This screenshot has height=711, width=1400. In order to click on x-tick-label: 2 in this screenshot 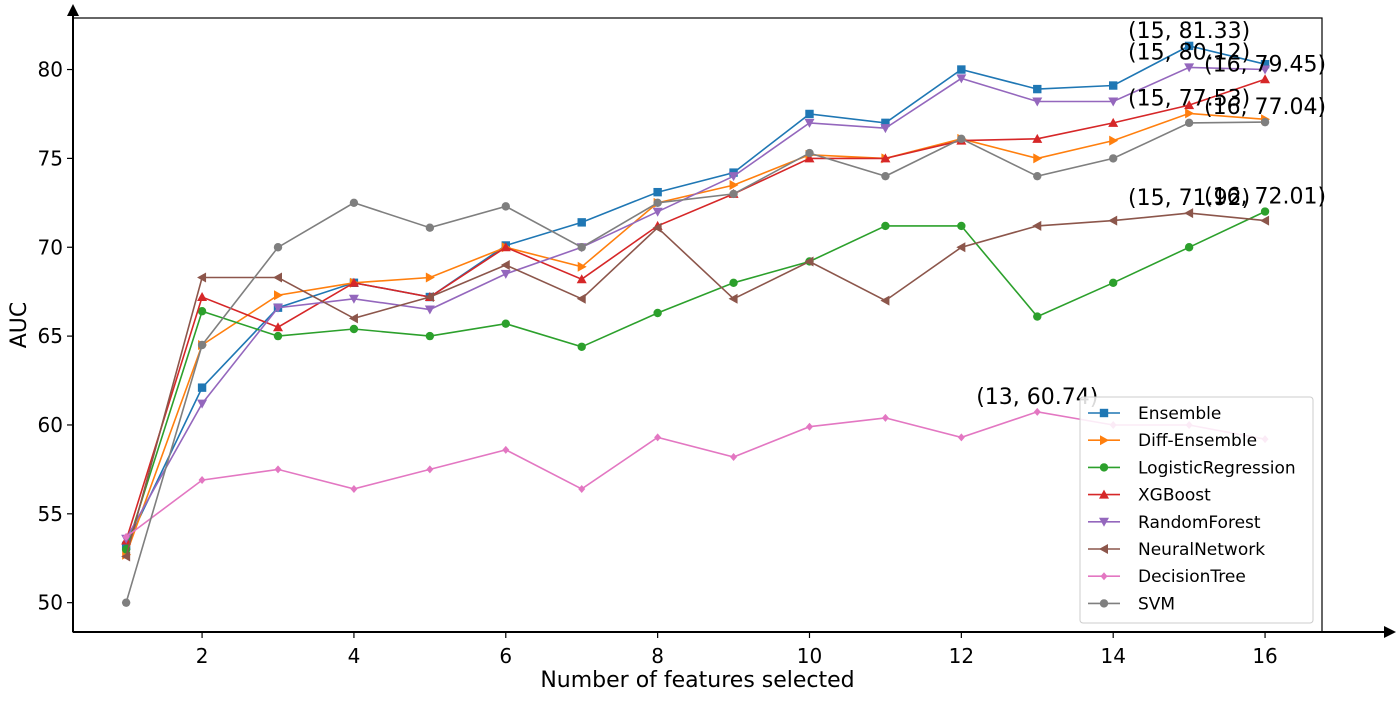, I will do `click(202, 656)`.